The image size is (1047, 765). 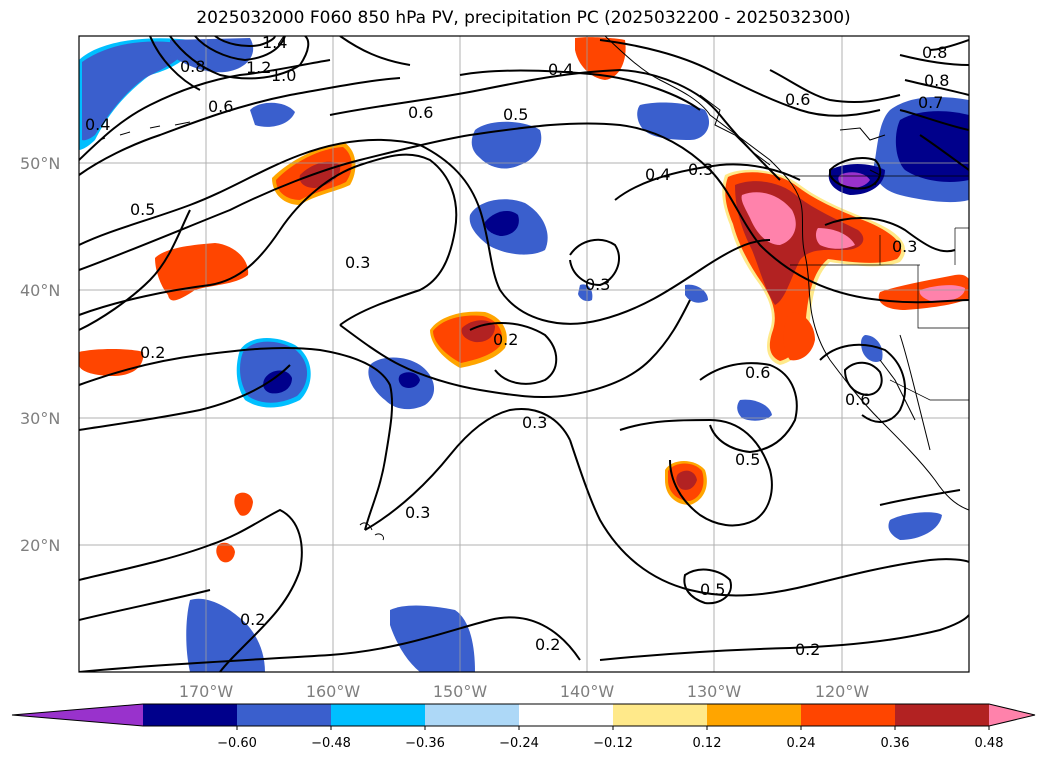 I want to click on colorbar-tick-label: 0.48, so click(x=989, y=743).